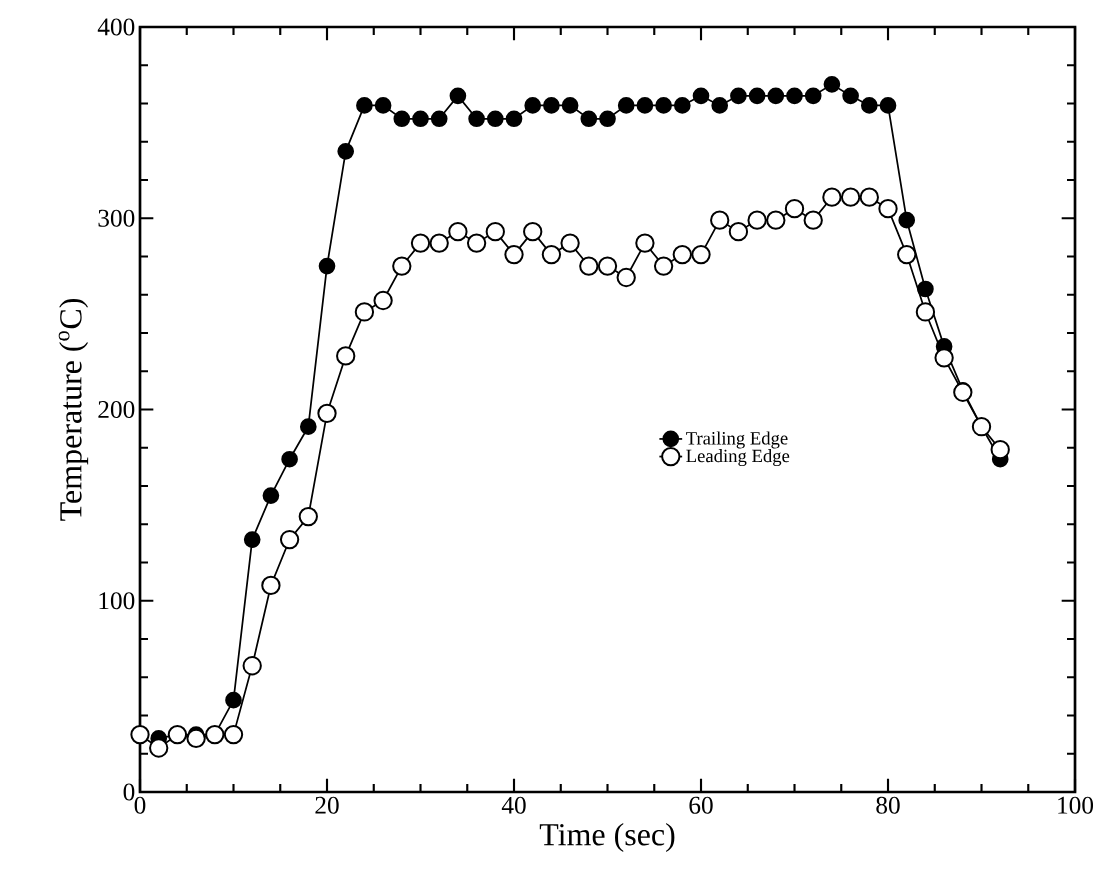 The height and width of the screenshot is (892, 1105). What do you see at coordinates (116, 409) in the screenshot?
I see `y-tick-label: 200` at bounding box center [116, 409].